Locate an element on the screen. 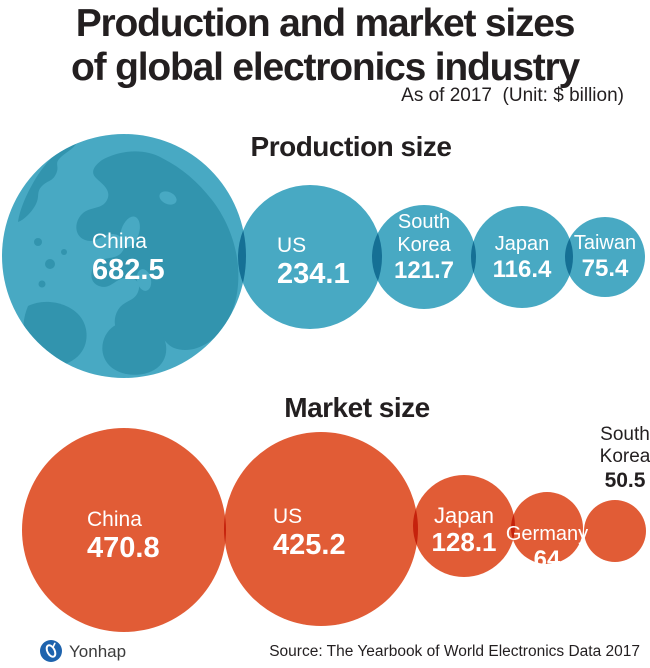  yonhap-logo-icon is located at coordinates (51, 651).